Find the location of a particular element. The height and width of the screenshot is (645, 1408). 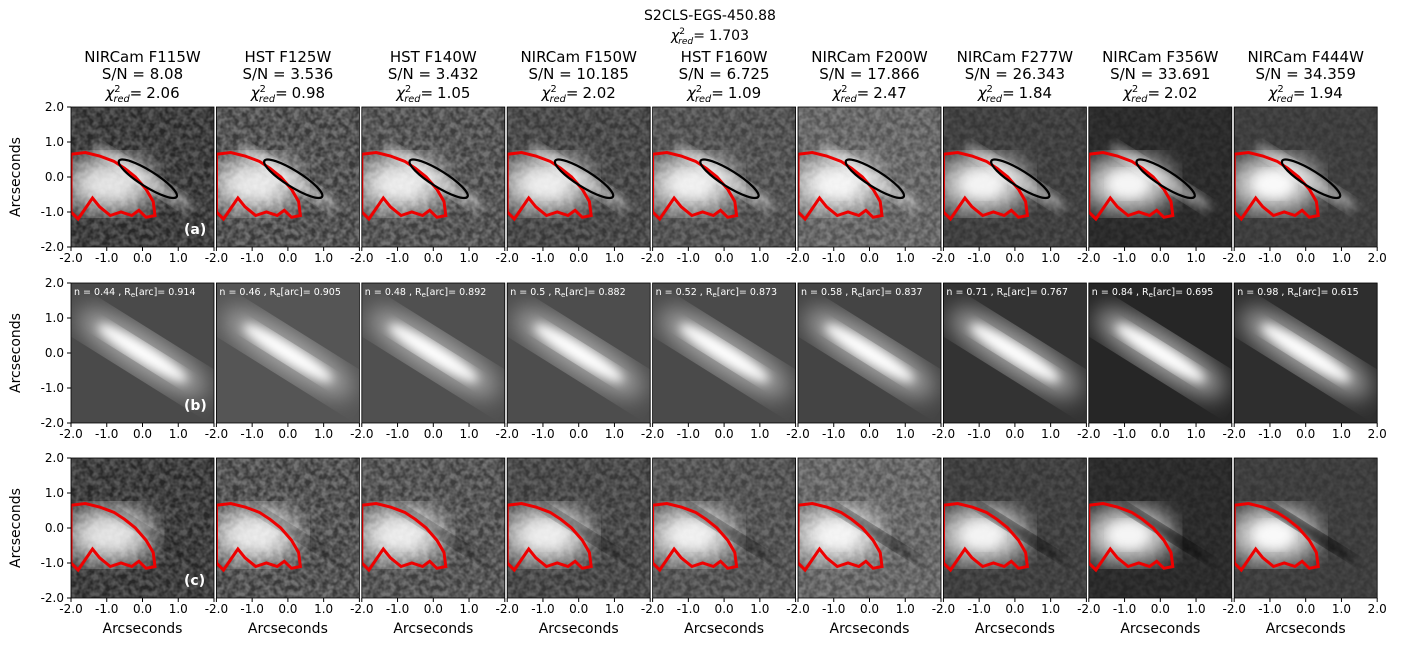

chi2-label: χ2 red= 2.47 is located at coordinates (868, 94).